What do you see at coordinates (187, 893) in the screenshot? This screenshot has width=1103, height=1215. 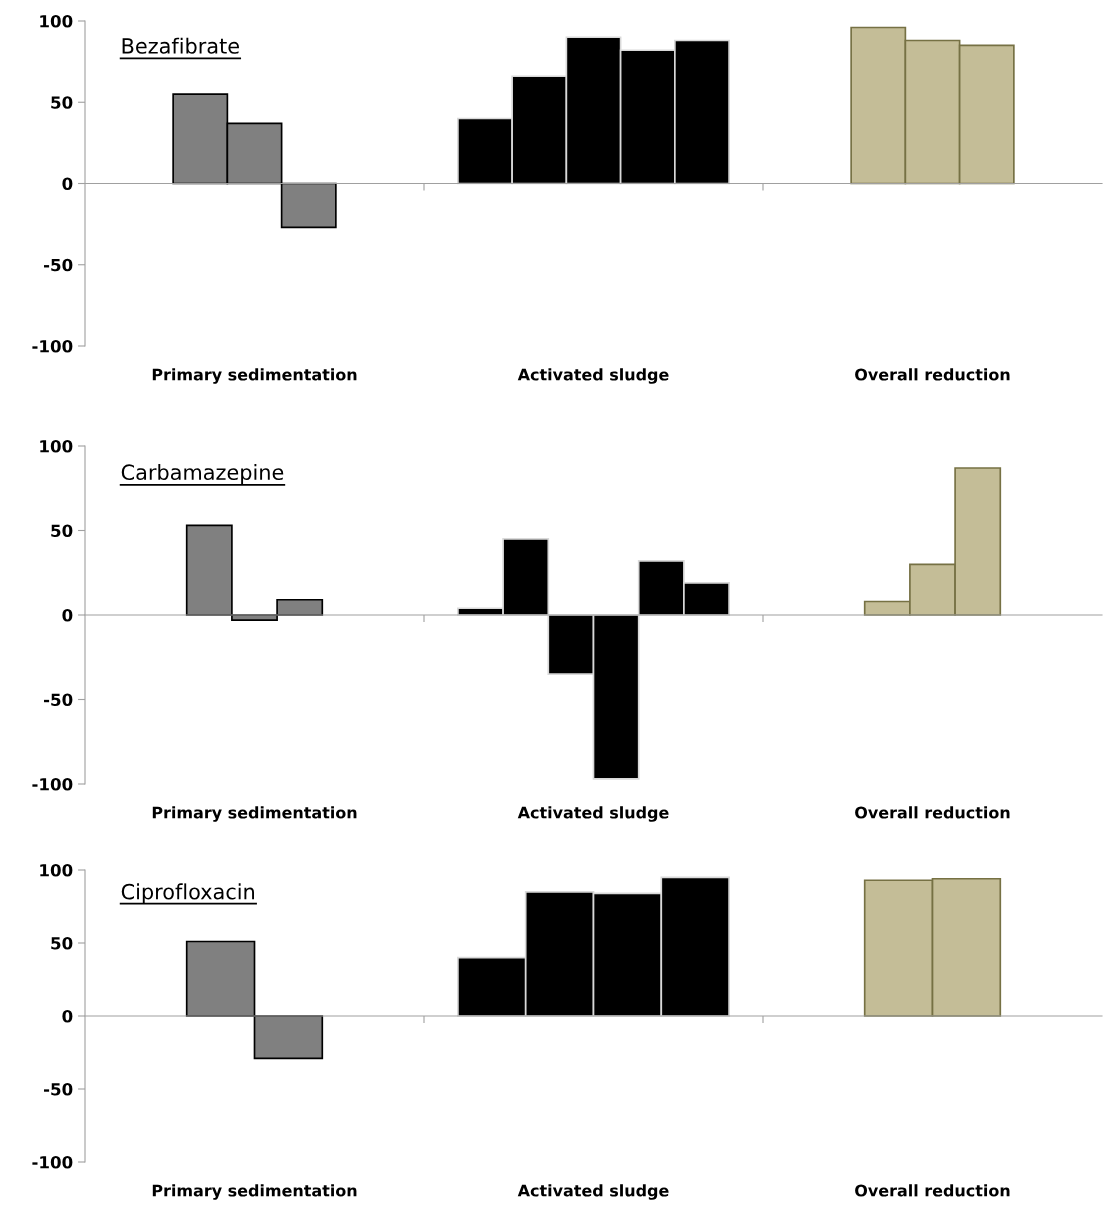 I see `text: Ciprofloxacin` at bounding box center [187, 893].